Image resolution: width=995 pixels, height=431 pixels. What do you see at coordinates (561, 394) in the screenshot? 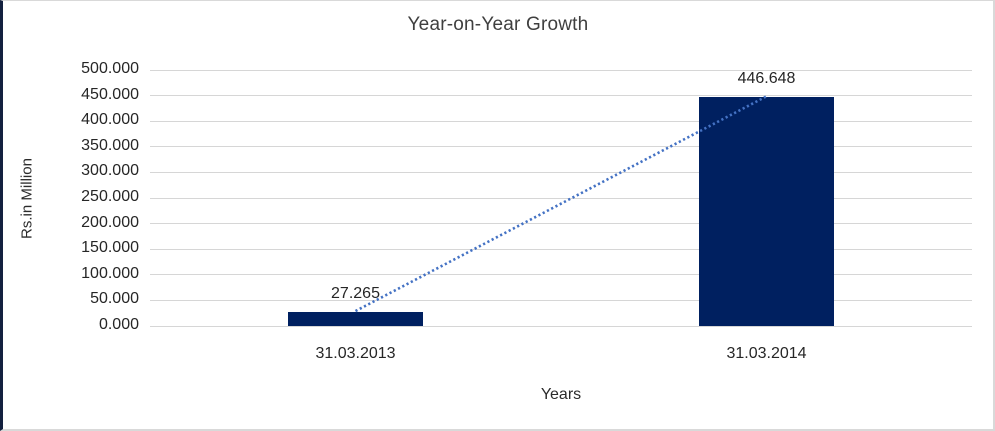
I see `x-axis-title: Years` at bounding box center [561, 394].